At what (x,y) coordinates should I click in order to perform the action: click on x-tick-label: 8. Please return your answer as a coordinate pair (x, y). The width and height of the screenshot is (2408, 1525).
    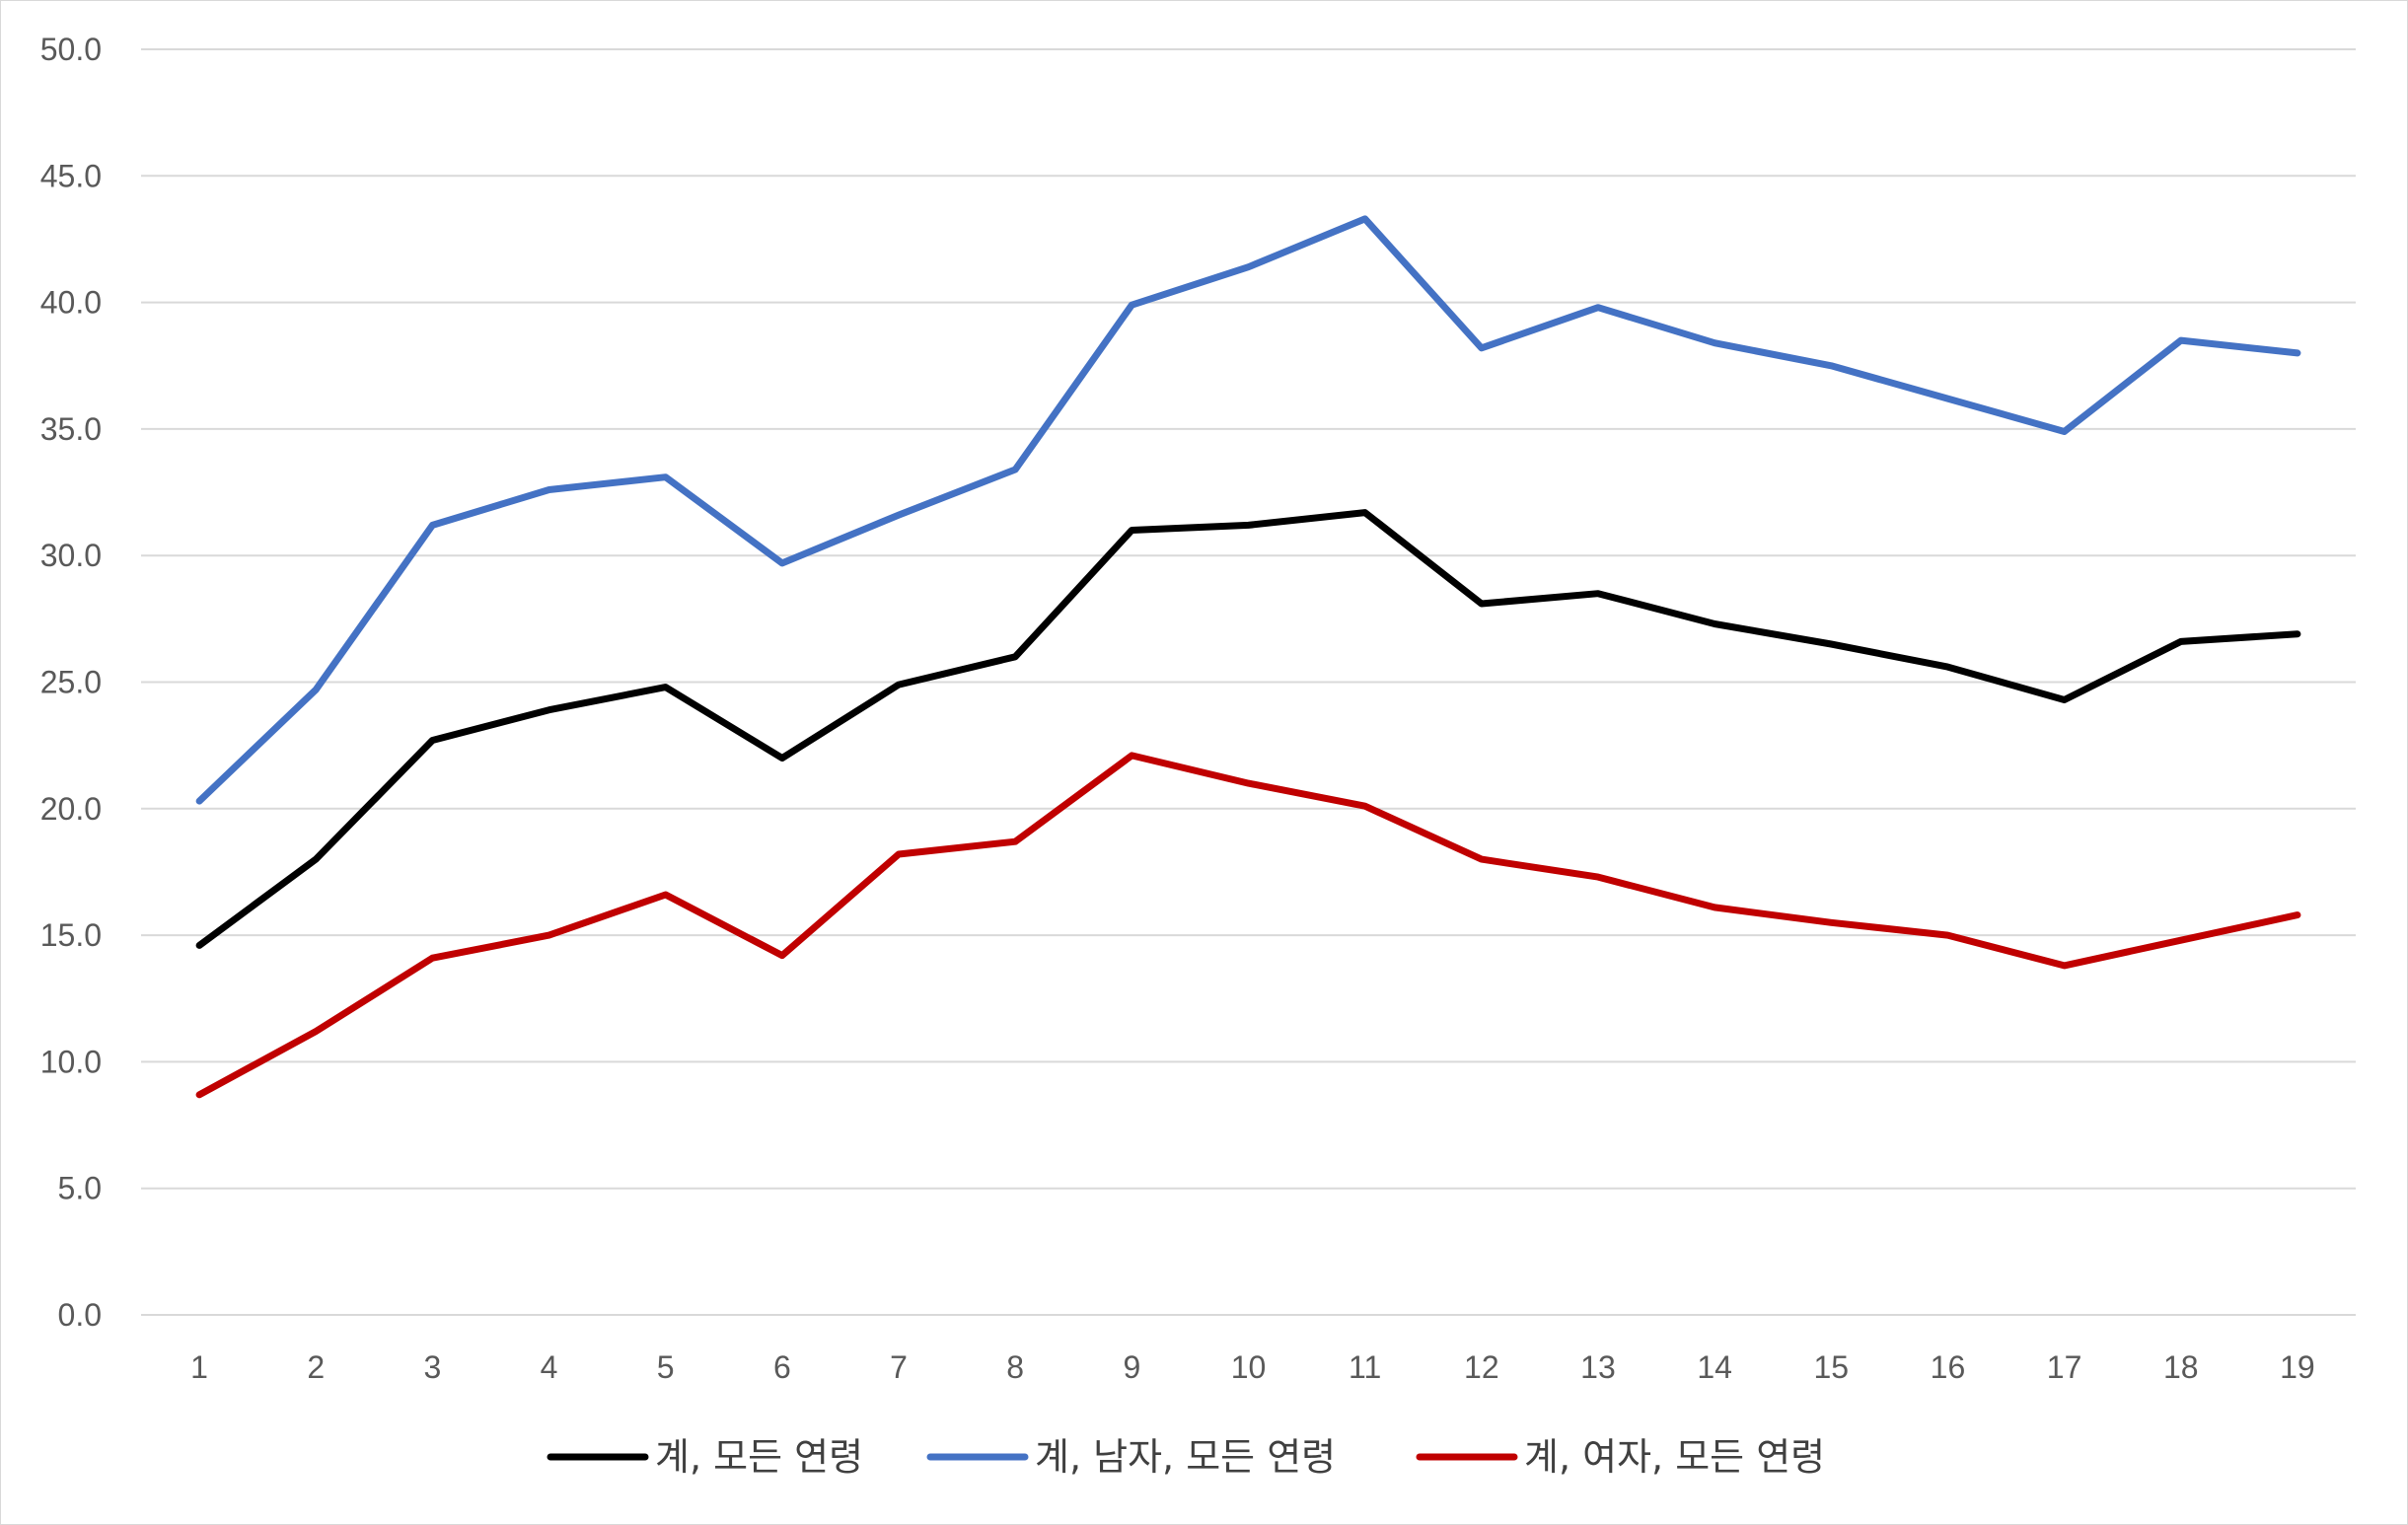
    Looking at the image, I should click on (1015, 1367).